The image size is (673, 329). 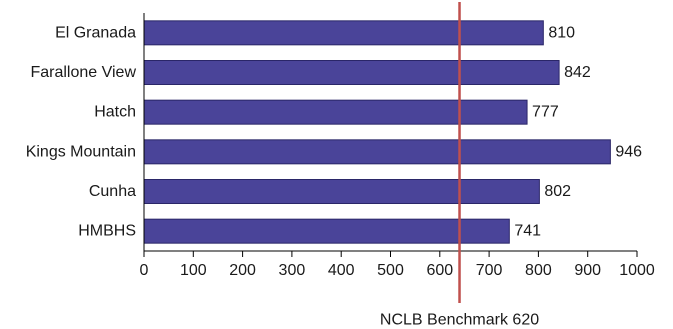 What do you see at coordinates (577, 72) in the screenshot?
I see `value-label-1: 842` at bounding box center [577, 72].